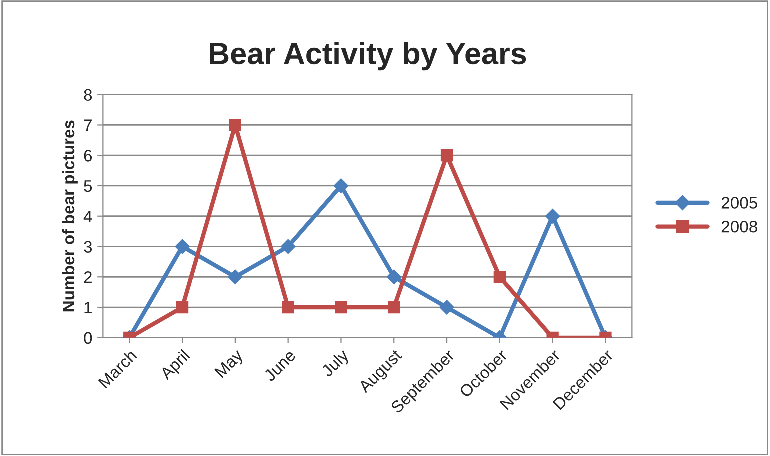 Image resolution: width=770 pixels, height=456 pixels. Describe the element at coordinates (740, 226) in the screenshot. I see `legend-label: 2008` at that location.